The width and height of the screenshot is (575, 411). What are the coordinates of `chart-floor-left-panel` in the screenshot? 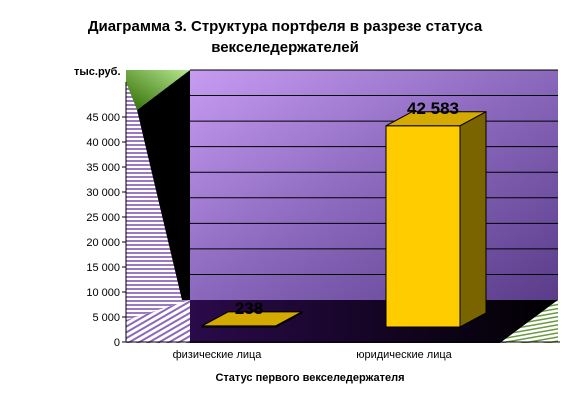 It's located at (158, 321).